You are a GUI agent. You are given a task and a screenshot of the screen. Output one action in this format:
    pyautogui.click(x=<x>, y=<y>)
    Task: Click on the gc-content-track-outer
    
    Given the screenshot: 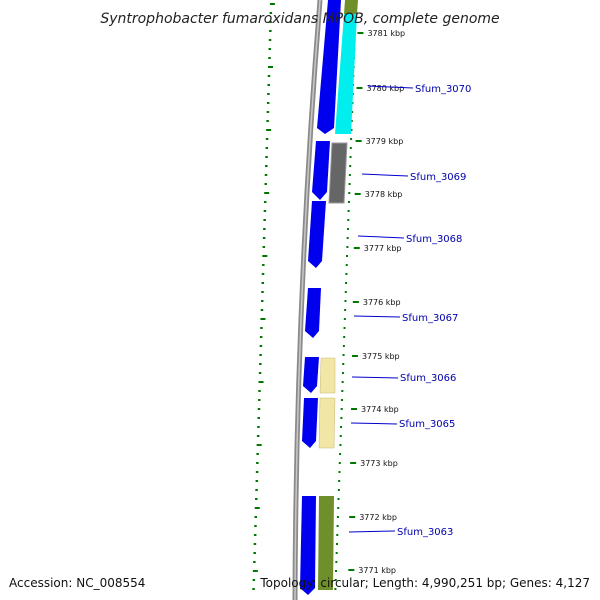 What is the action you would take?
    pyautogui.click(x=263, y=296)
    